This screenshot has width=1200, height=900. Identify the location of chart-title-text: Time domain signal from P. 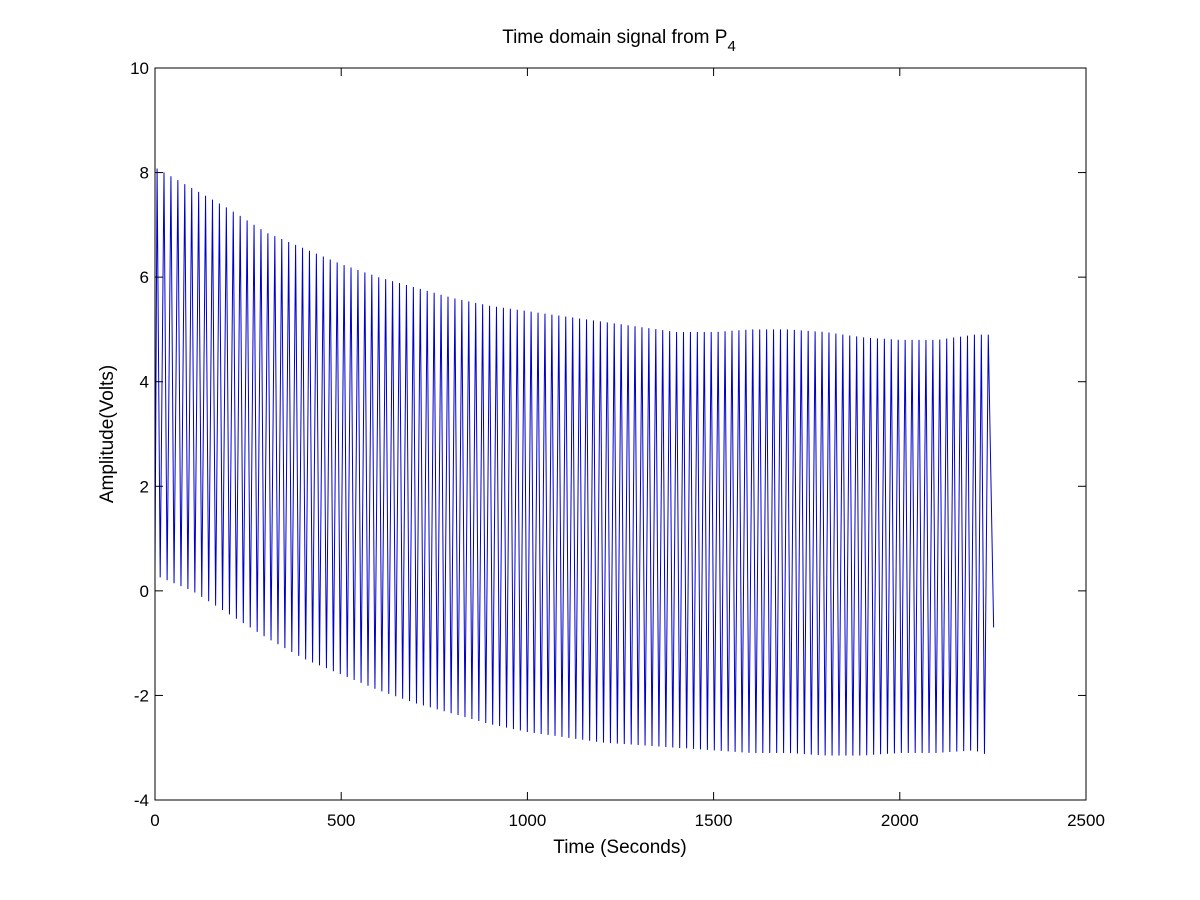
(614, 37).